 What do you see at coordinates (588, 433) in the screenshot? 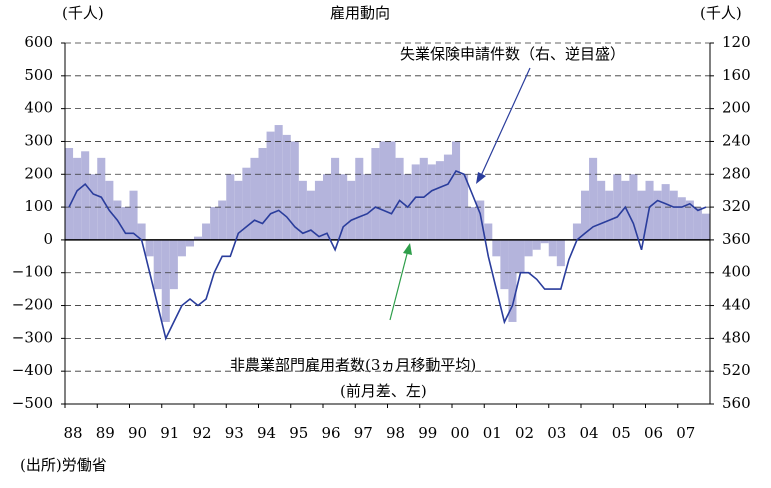
I see `x-tick-label: 04` at bounding box center [588, 433].